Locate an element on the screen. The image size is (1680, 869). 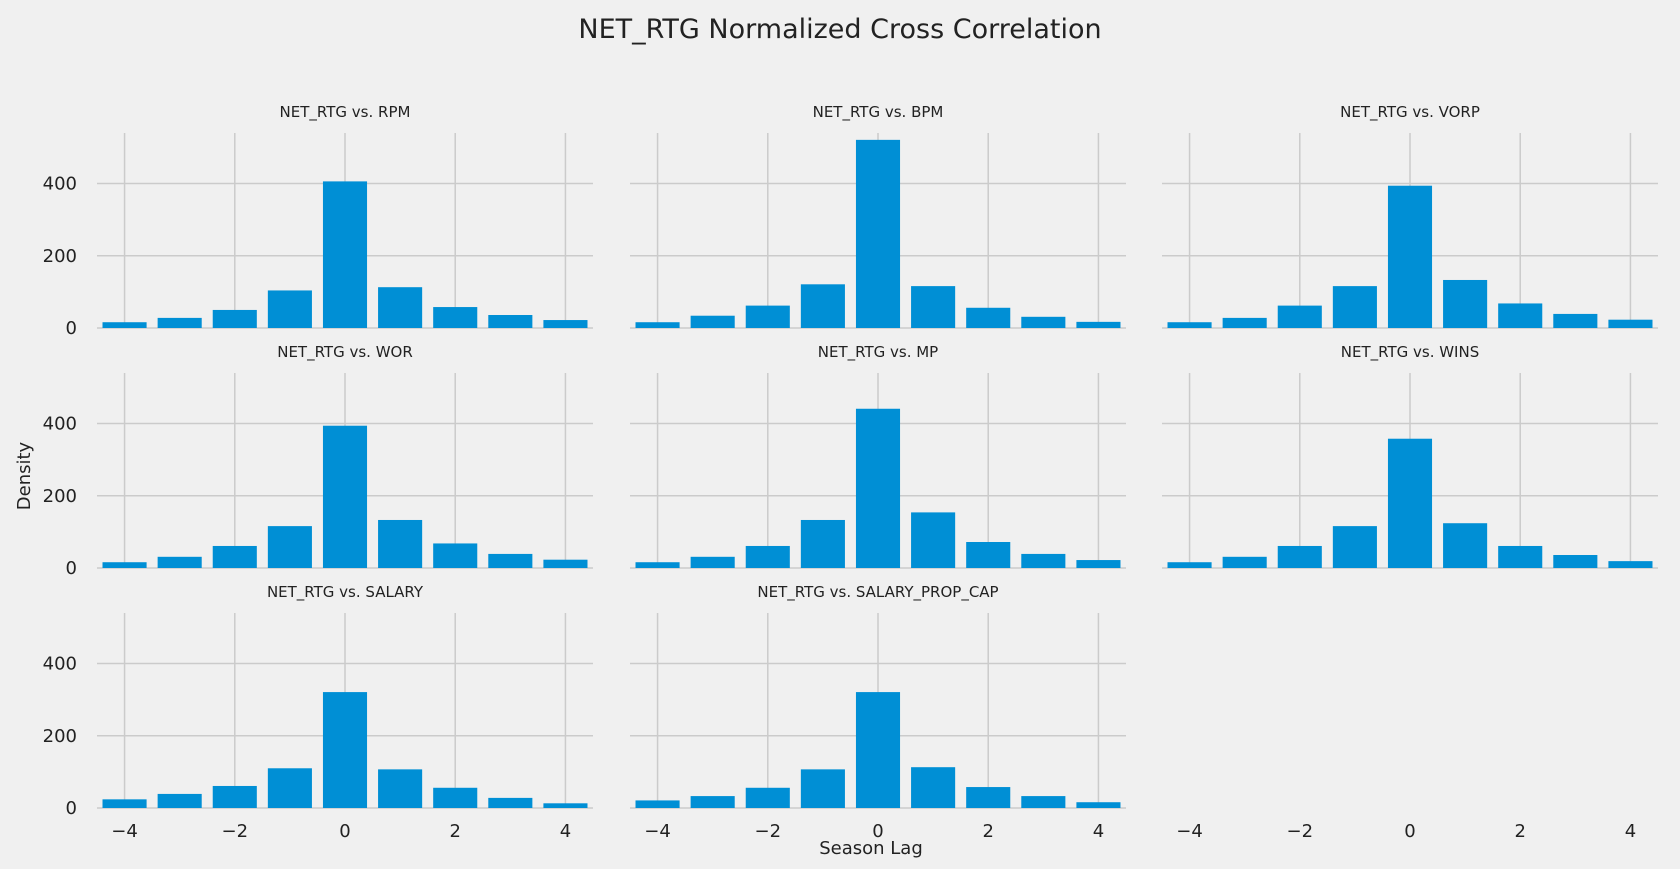
subplot-8: NET_RTG vs. SALARY_PROP_CAP −4 −2 0 2 4 is located at coordinates (878, 712).